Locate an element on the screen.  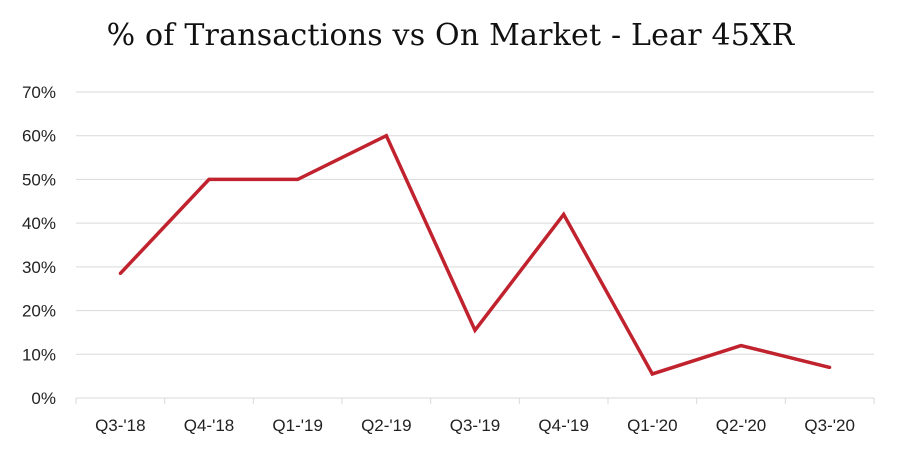
x-tick-label: Q1-'19 is located at coordinates (297, 425).